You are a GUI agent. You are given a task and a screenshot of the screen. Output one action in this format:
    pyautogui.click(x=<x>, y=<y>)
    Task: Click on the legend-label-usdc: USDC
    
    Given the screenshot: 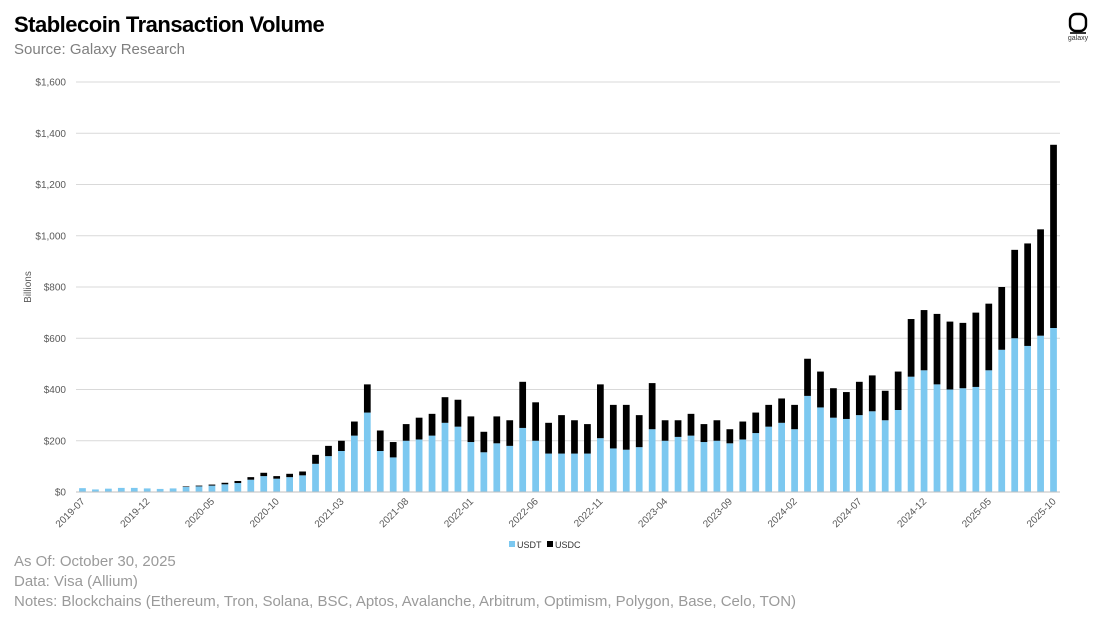 What is the action you would take?
    pyautogui.click(x=568, y=545)
    